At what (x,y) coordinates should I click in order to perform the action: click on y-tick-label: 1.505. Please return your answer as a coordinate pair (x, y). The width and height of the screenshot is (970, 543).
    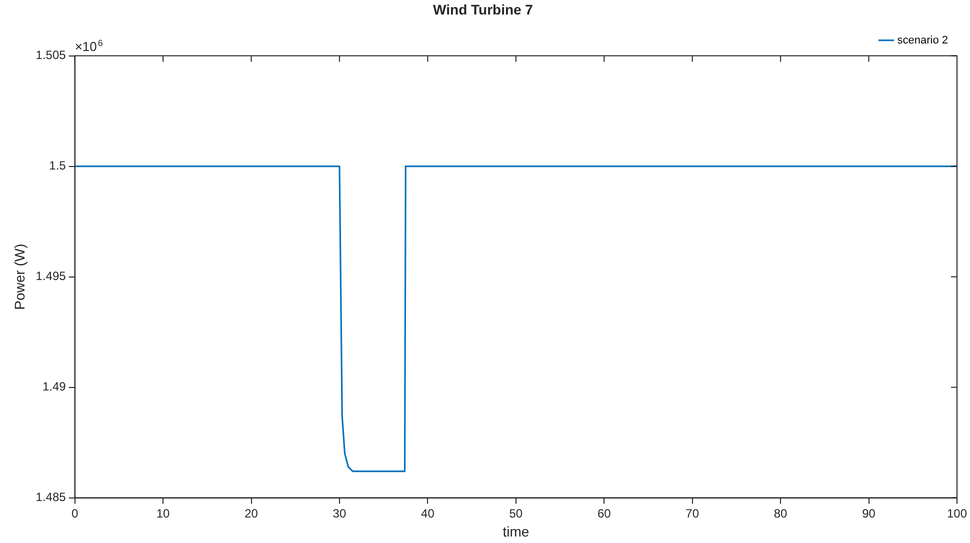
    Looking at the image, I should click on (51, 55).